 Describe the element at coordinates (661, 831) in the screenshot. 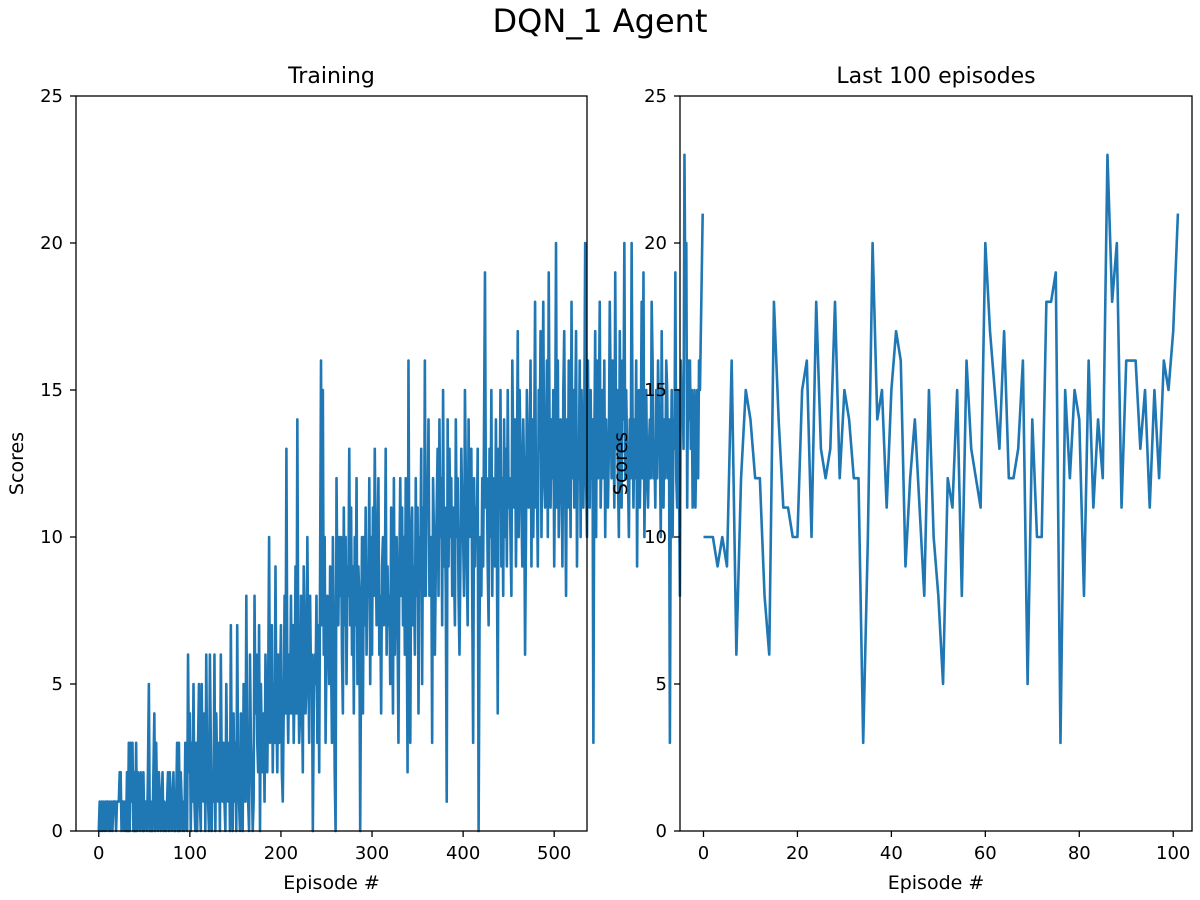

I see `last-100-y-tick-label: 0` at that location.